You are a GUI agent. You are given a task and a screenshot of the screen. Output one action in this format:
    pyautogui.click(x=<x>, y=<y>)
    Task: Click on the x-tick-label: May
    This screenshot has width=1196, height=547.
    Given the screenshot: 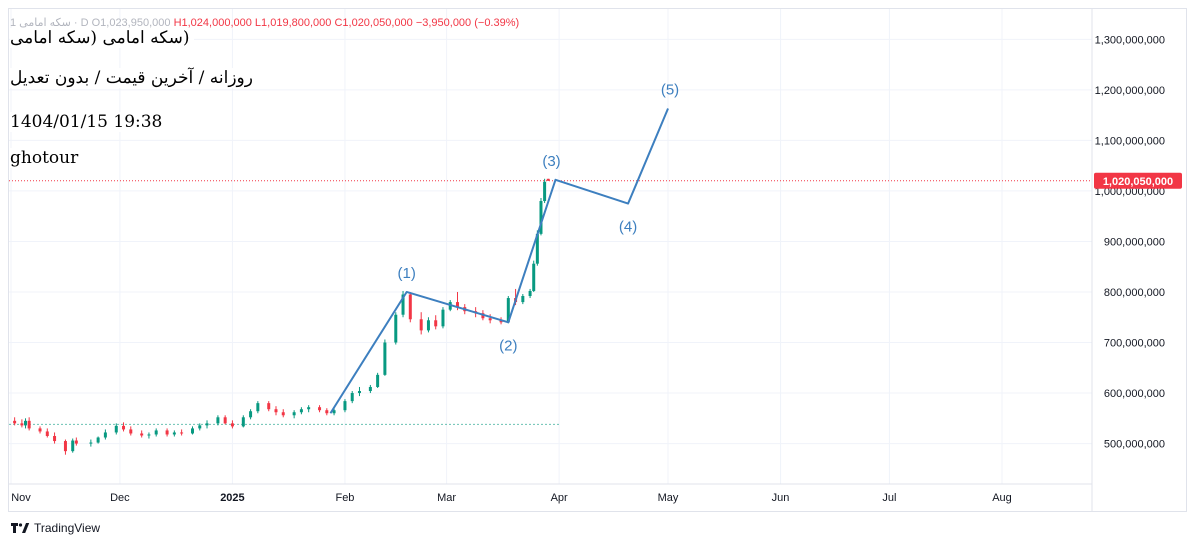 What is the action you would take?
    pyautogui.click(x=668, y=498)
    